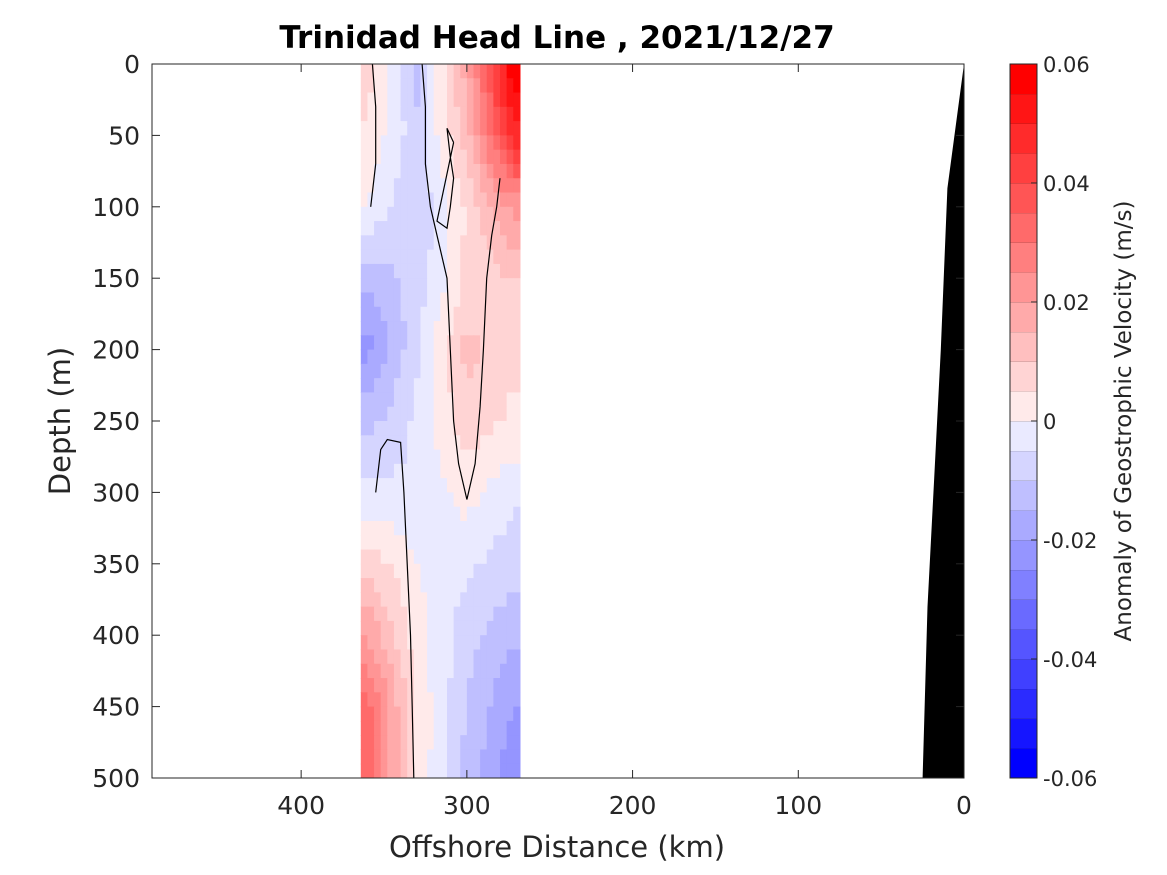 The image size is (1167, 875). Describe the element at coordinates (116, 421) in the screenshot. I see `y-tick-label: 250` at that location.